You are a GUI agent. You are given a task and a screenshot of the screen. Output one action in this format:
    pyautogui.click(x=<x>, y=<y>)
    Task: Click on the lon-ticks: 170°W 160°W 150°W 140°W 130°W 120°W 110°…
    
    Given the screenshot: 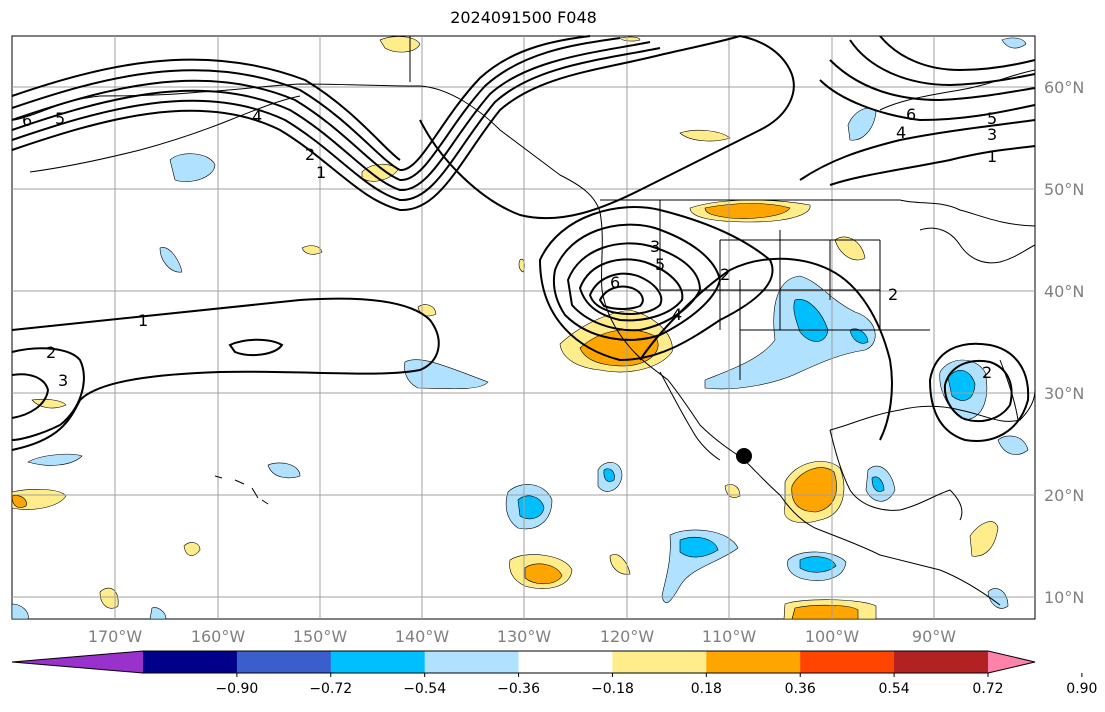 What is the action you would take?
    pyautogui.click(x=522, y=636)
    